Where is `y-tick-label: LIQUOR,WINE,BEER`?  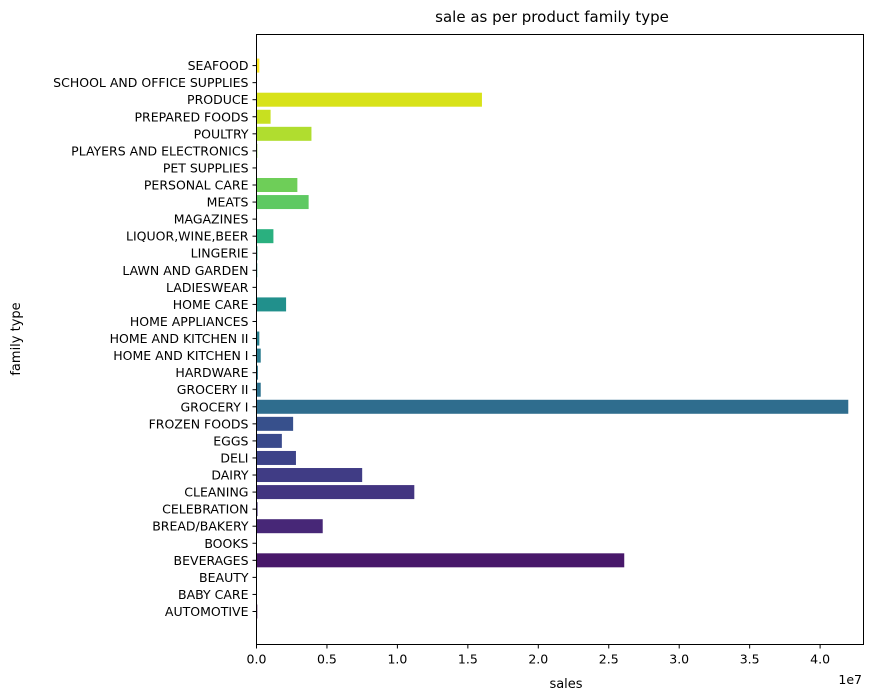
y-tick-label: LIQUOR,WINE,BEER is located at coordinates (187, 236).